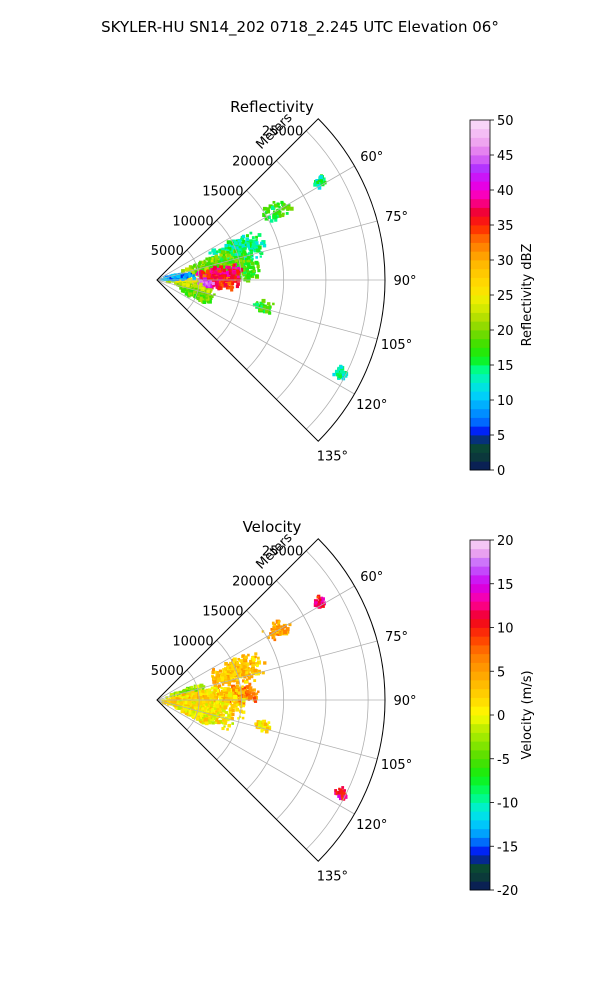 The width and height of the screenshot is (600, 1000). I want to click on radial-tick-label: 25000, so click(282, 132).